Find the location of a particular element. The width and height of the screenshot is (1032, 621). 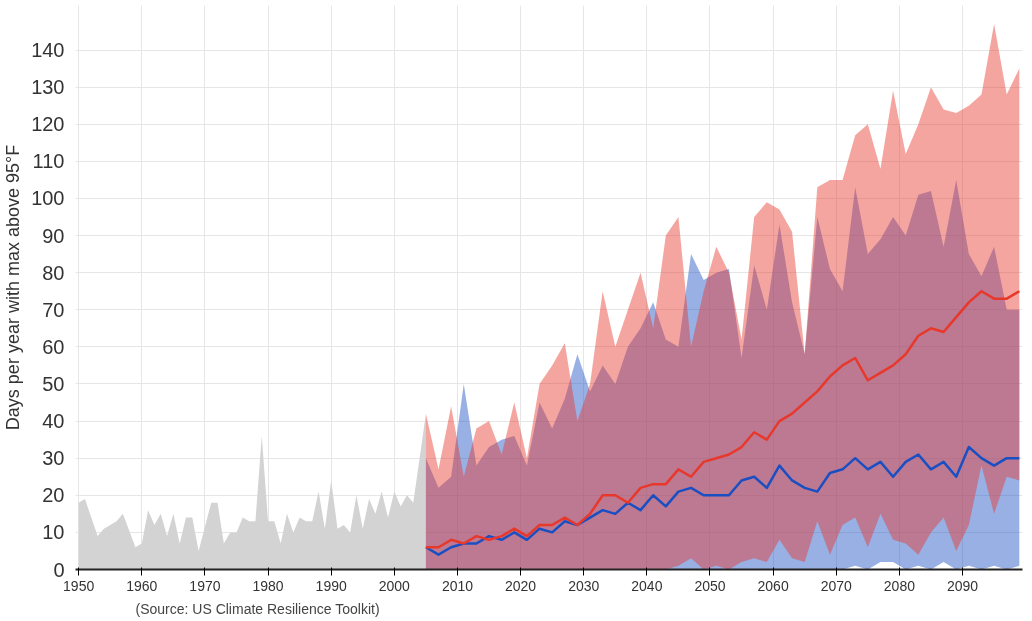

y-tick-label: 140 is located at coordinates (48, 50).